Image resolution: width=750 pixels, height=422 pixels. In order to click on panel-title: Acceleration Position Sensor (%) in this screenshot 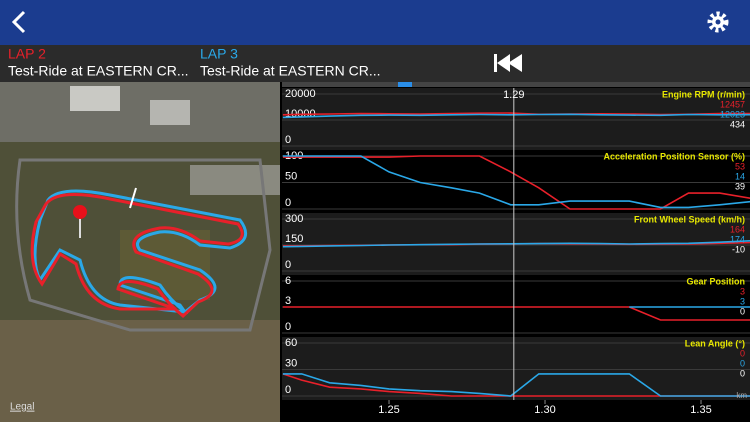, I will do `click(674, 156)`.